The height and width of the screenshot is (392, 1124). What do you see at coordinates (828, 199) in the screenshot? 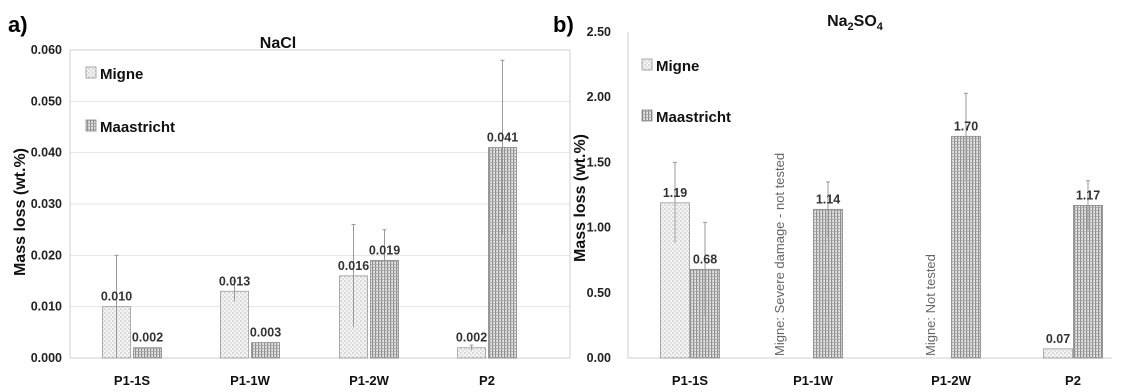
I see `data-label-maastricht-p1-1w: 1.14` at bounding box center [828, 199].